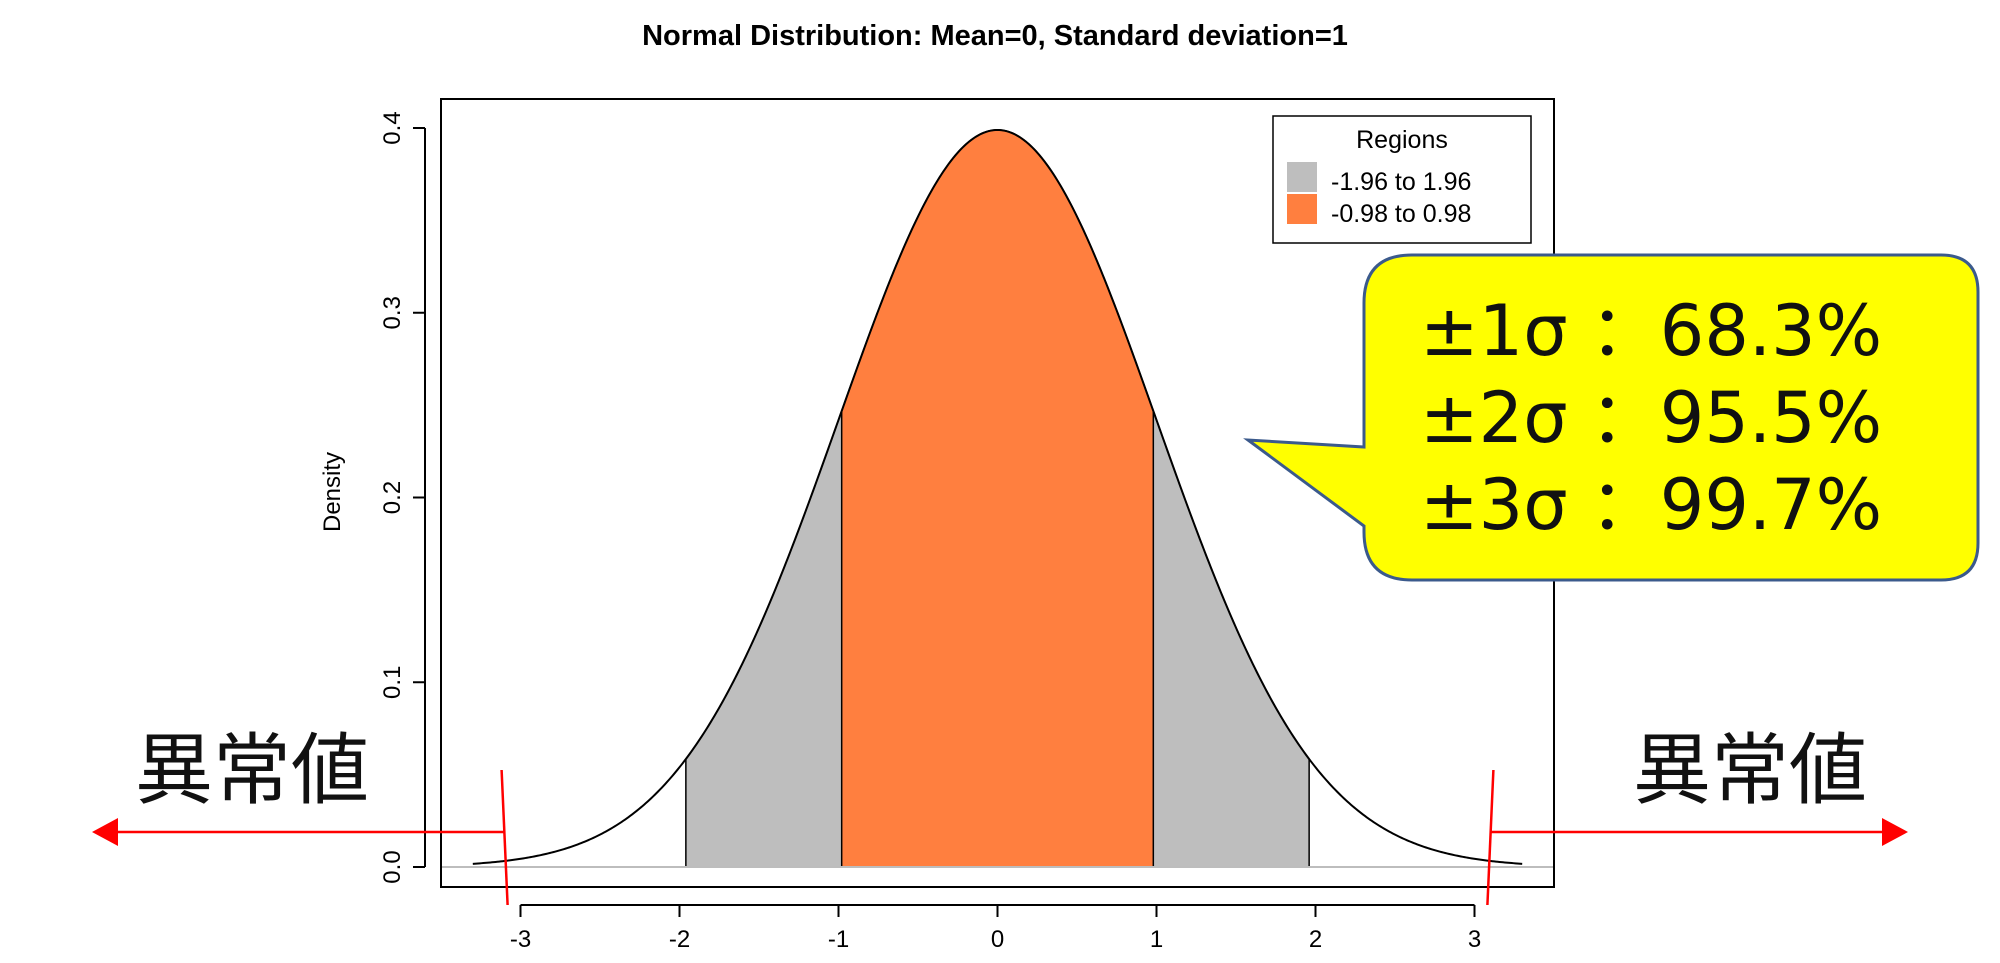  What do you see at coordinates (1474, 939) in the screenshot?
I see `x-tick-label: 3` at bounding box center [1474, 939].